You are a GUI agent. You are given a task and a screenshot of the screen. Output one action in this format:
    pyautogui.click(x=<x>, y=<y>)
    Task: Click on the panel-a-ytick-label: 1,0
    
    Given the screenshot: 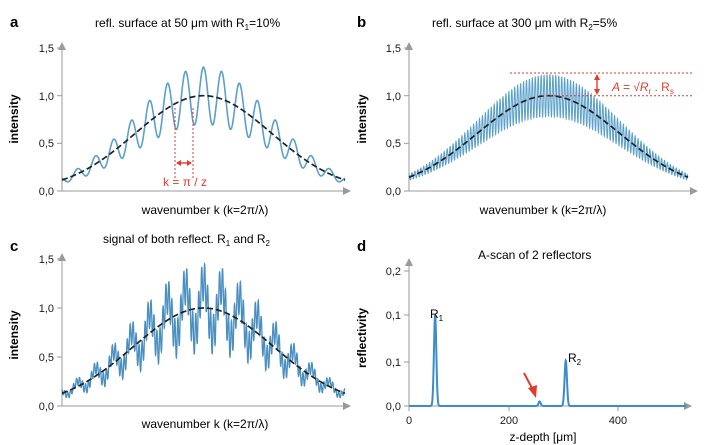 What is the action you would take?
    pyautogui.click(x=46, y=97)
    